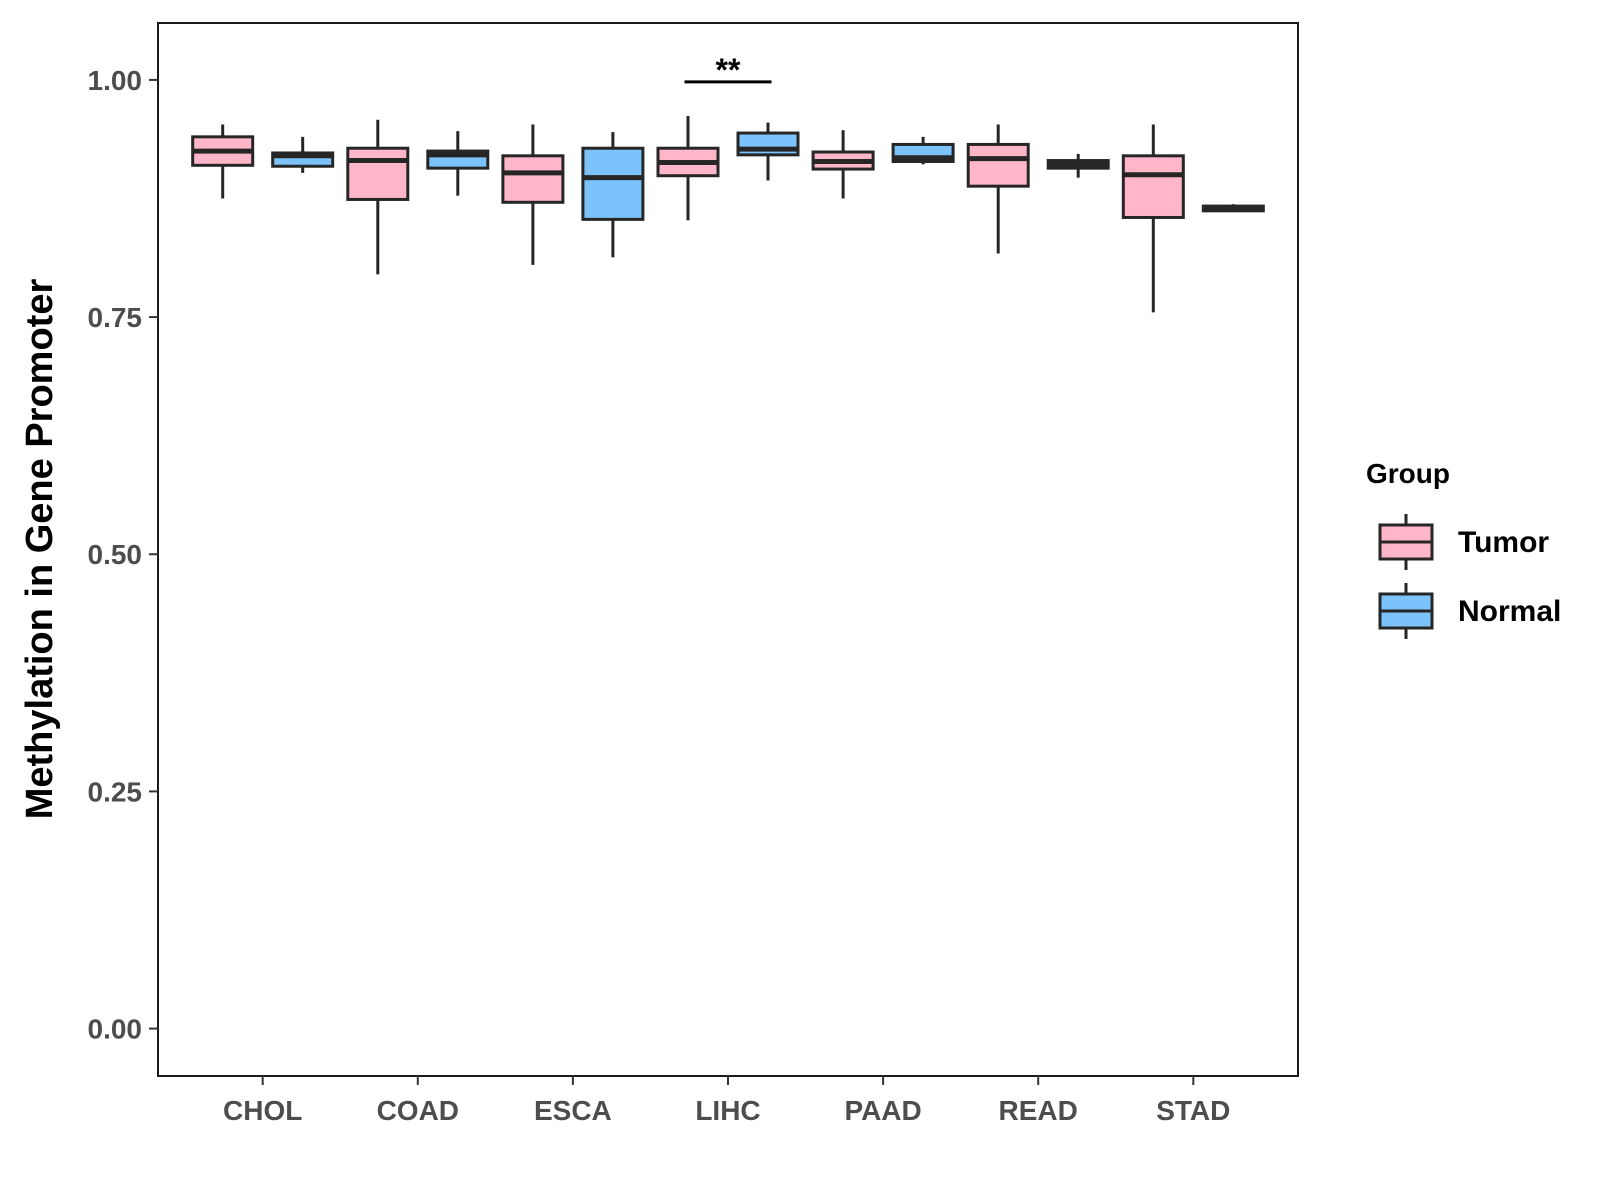 This screenshot has height=1200, width=1600. I want to click on box-tumor-esca, so click(533, 194).